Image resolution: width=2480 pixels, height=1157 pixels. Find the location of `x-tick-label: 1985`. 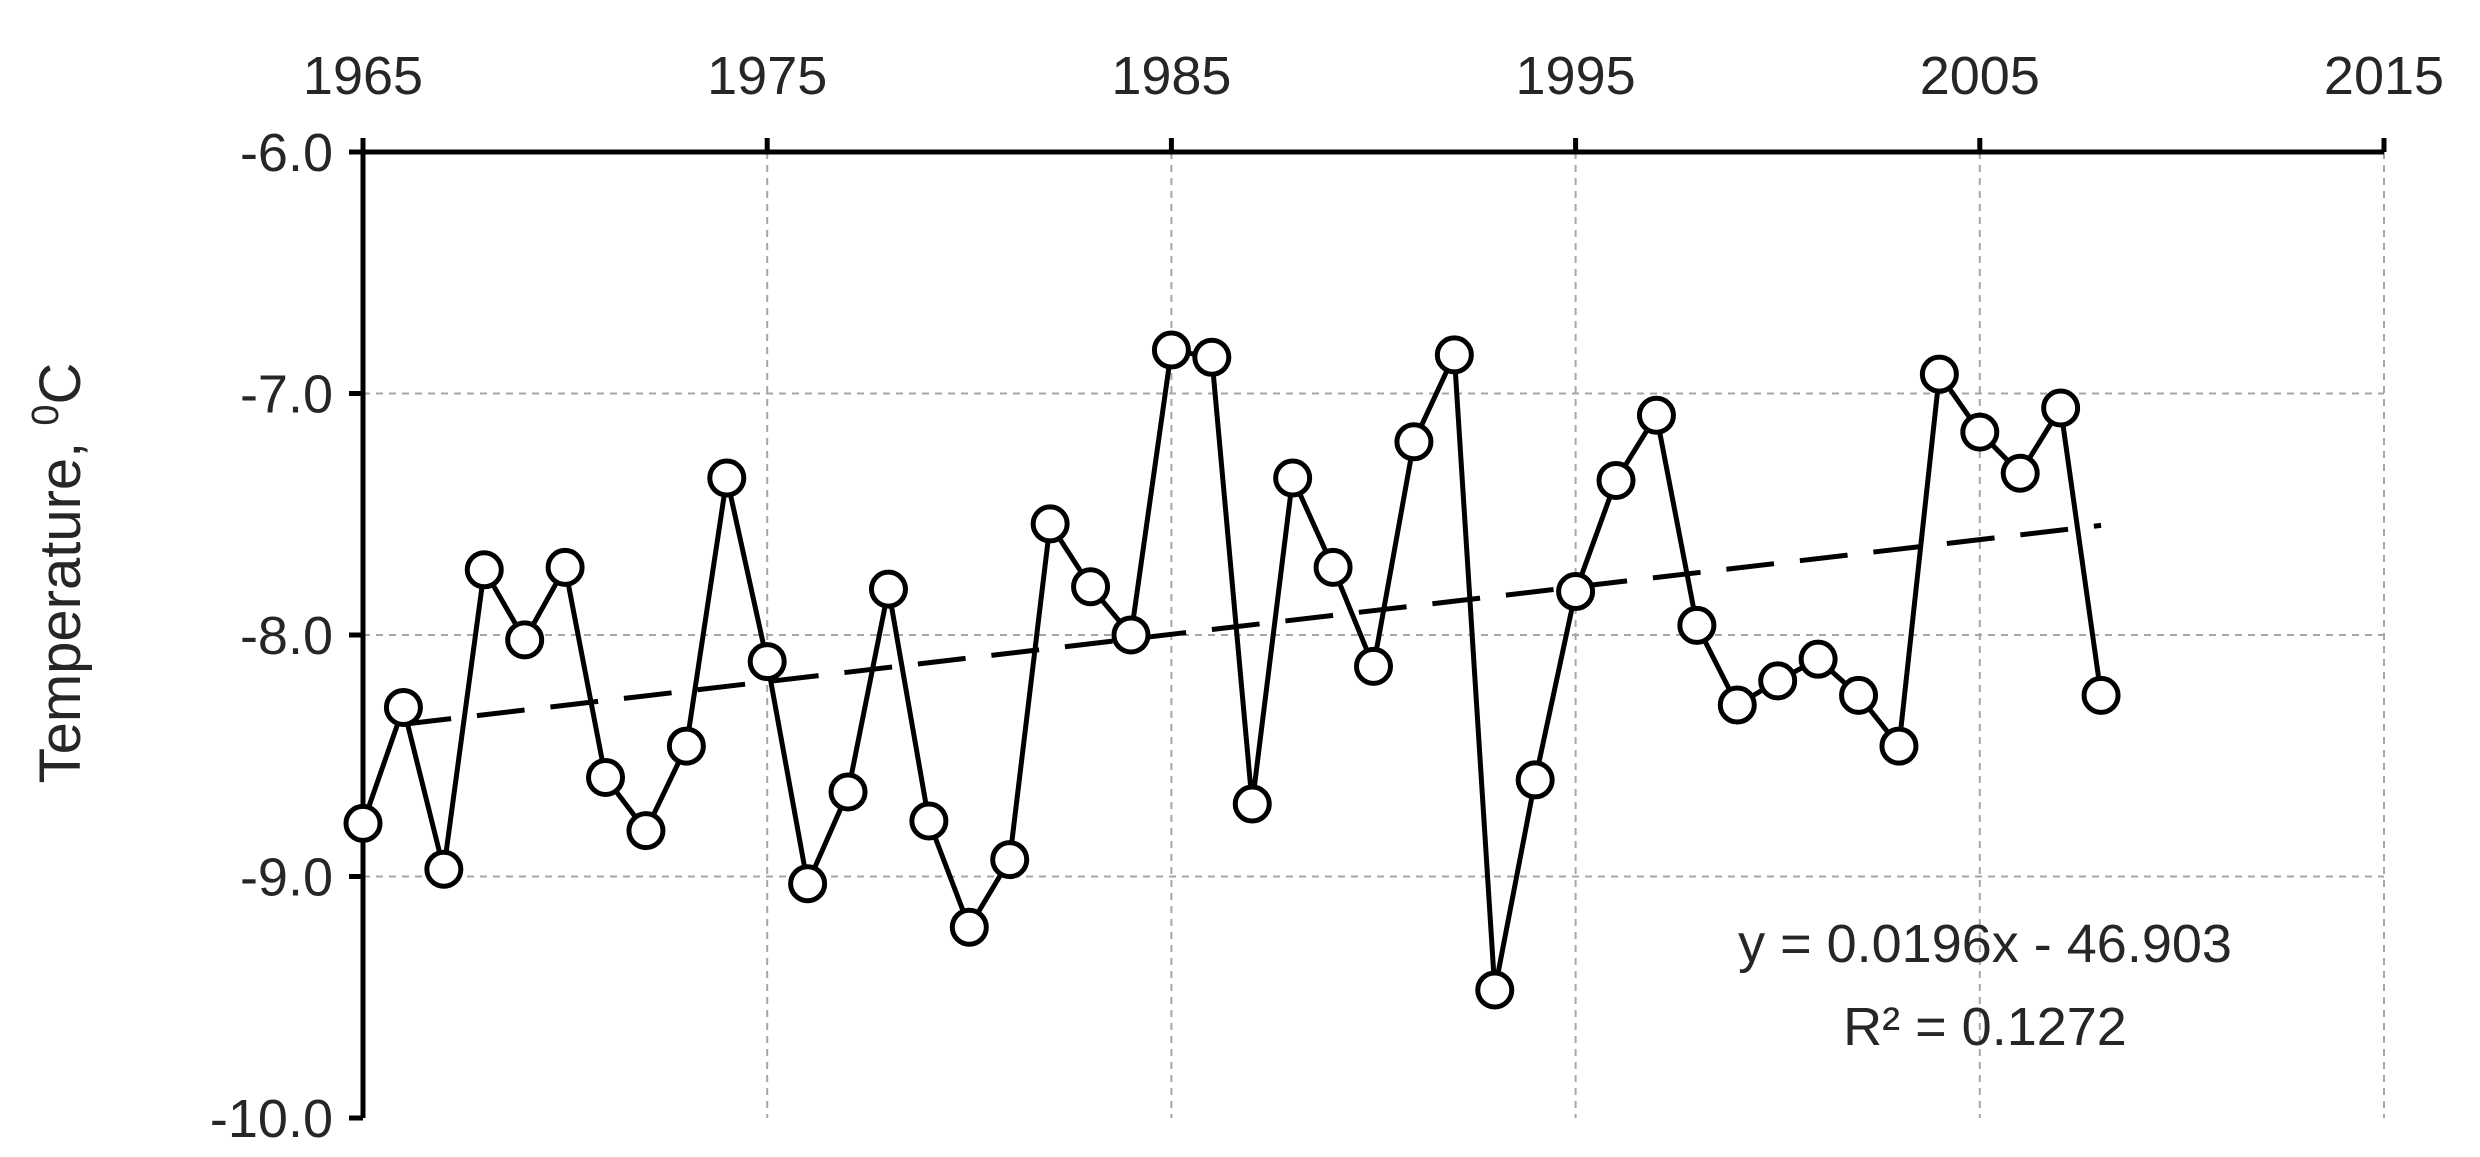

x-tick-label: 1985 is located at coordinates (1171, 76).